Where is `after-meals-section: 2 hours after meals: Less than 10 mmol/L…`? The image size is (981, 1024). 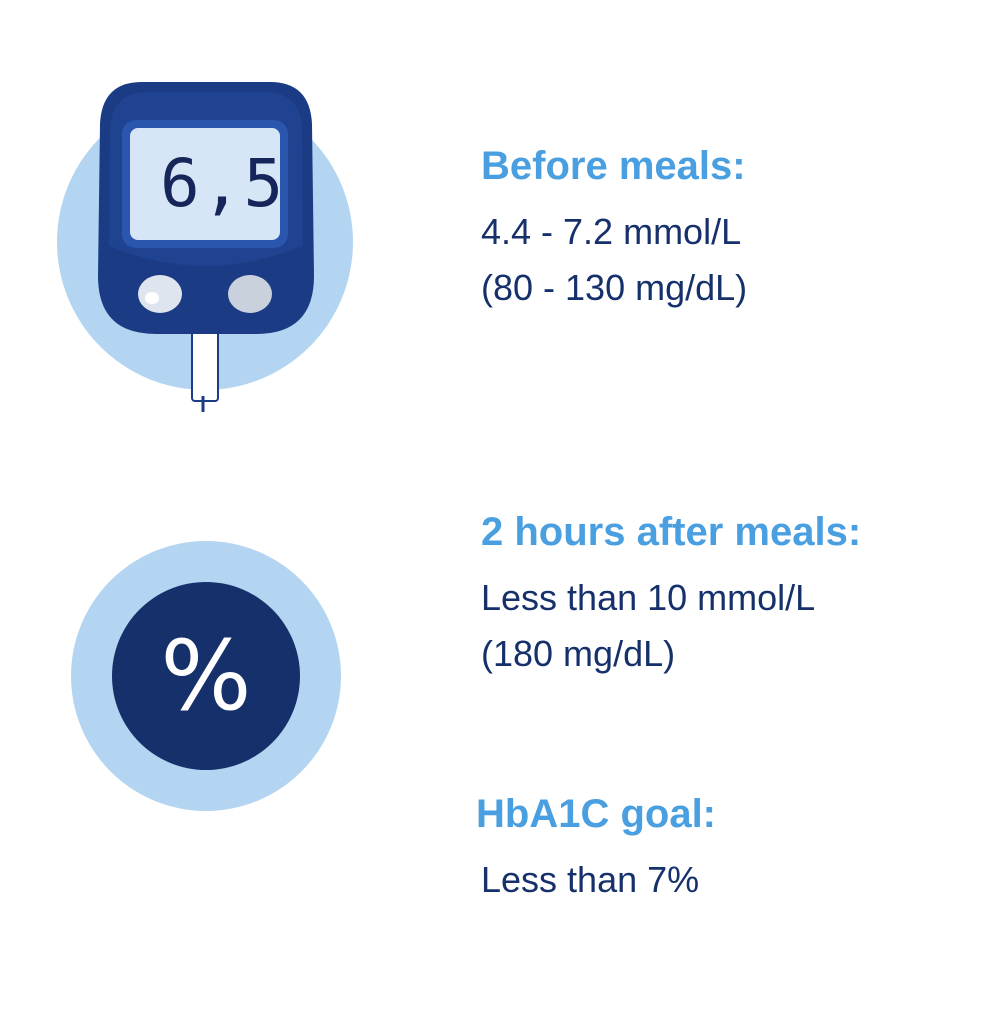 after-meals-section: 2 hours after meals: Less than 10 mmol/L… is located at coordinates (671, 595).